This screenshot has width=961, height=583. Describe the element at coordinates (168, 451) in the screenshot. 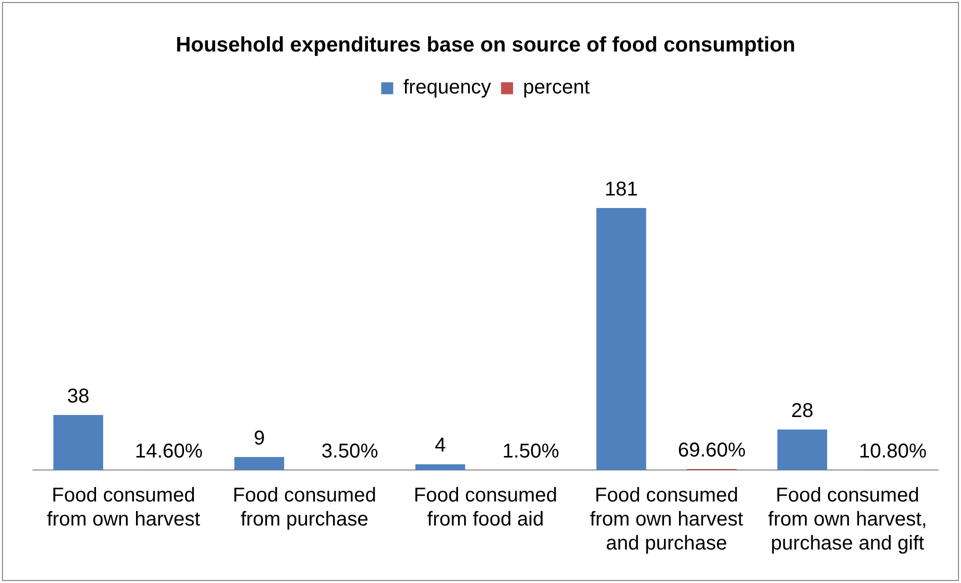

I see `data-label: 14.60%` at that location.